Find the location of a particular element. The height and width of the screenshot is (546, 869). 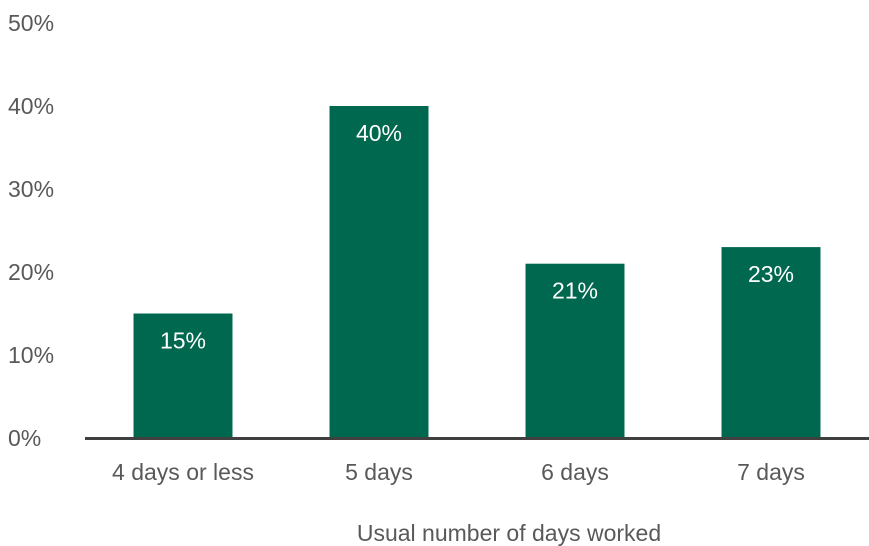

data-label: 21% is located at coordinates (575, 291).